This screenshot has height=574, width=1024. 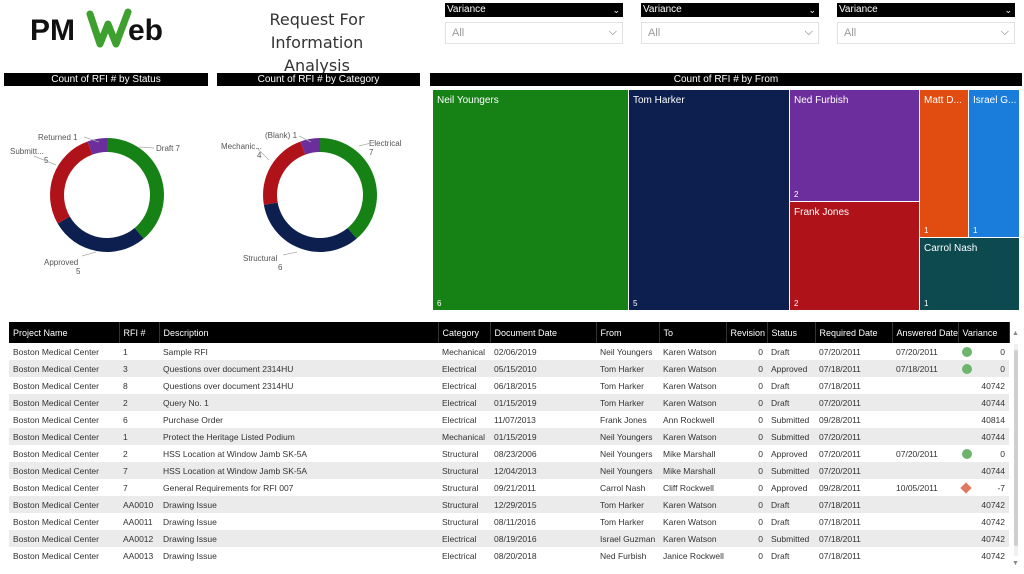 What do you see at coordinates (139, 487) in the screenshot?
I see `table-cell: 7` at bounding box center [139, 487].